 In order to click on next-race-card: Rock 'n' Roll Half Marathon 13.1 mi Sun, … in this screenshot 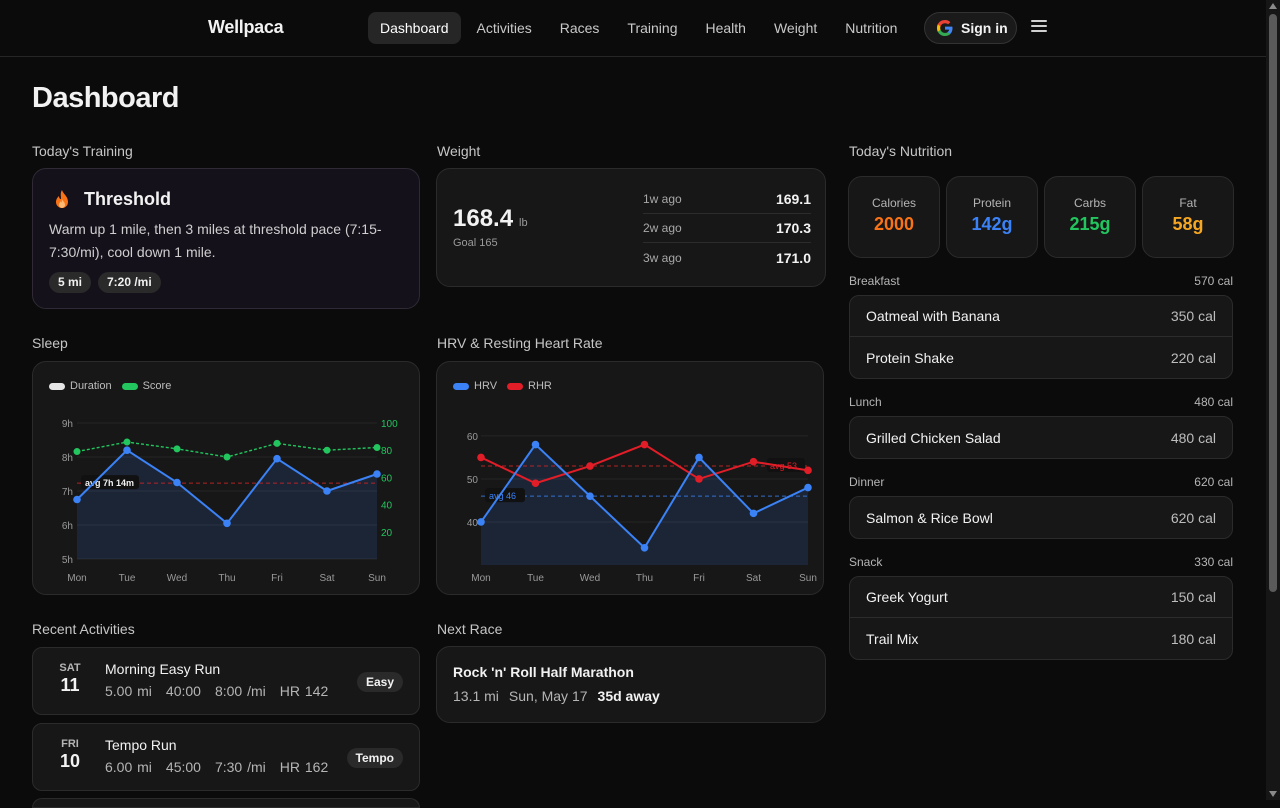, I will do `click(631, 684)`.